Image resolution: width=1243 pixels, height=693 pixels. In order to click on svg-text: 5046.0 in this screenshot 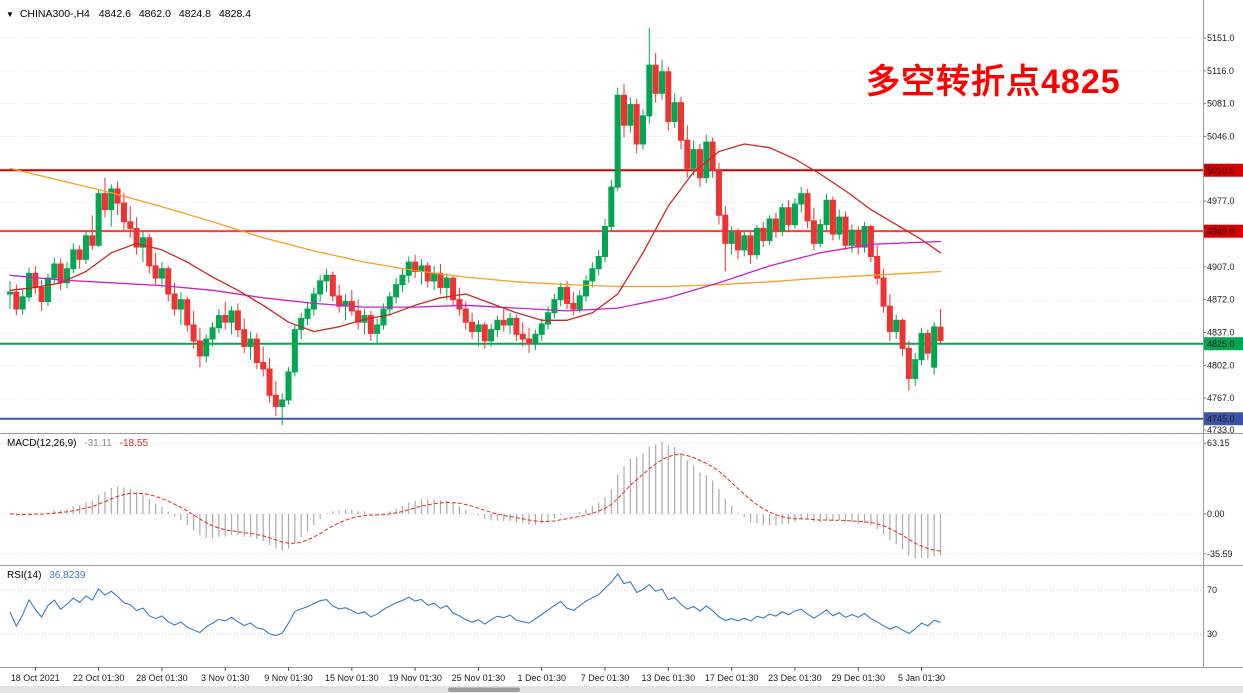, I will do `click(1221, 136)`.